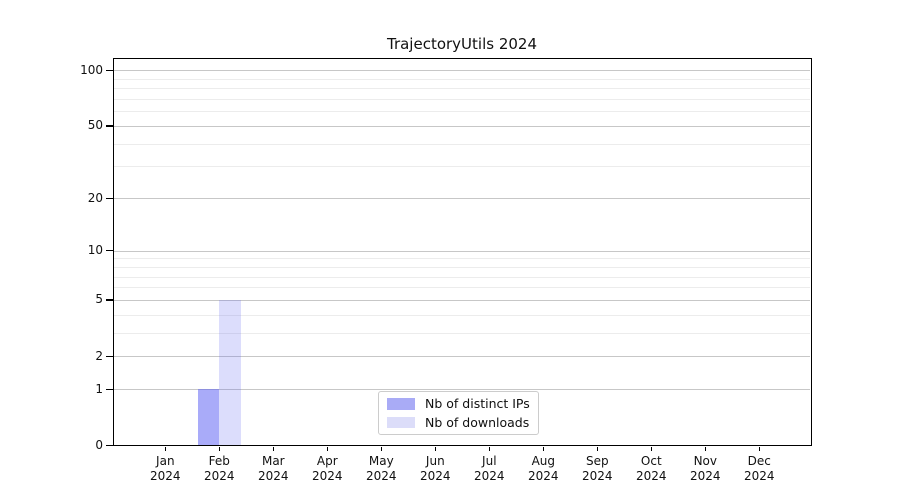  I want to click on x-tick-label: Mar 2024, so click(273, 468).